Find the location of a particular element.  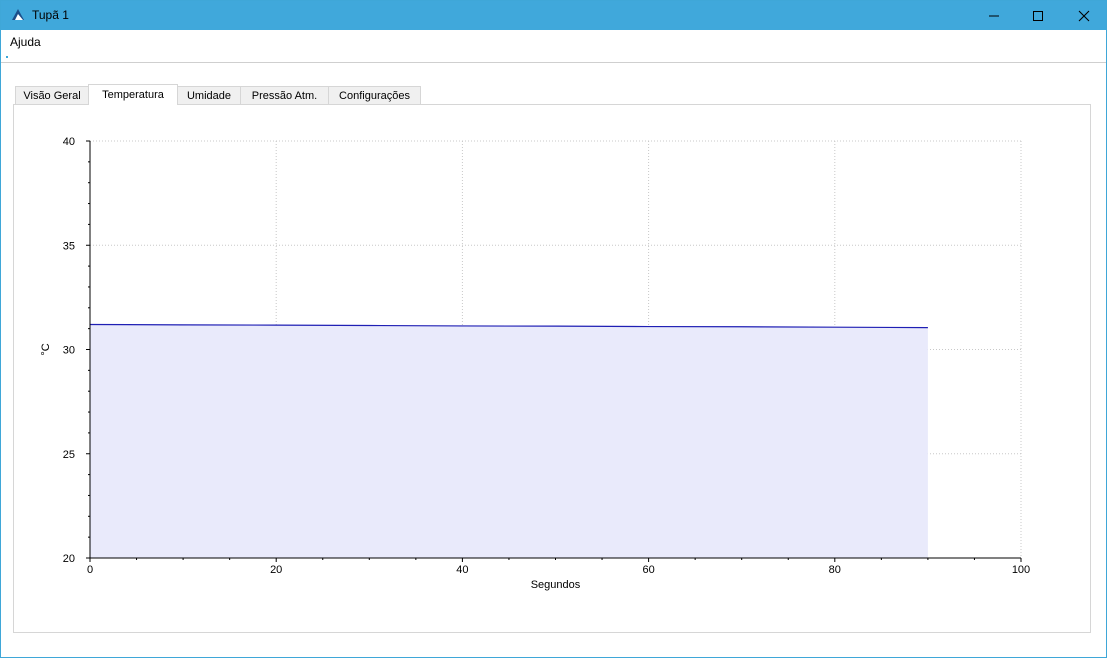

tab-label: Temperatura is located at coordinates (133, 95).